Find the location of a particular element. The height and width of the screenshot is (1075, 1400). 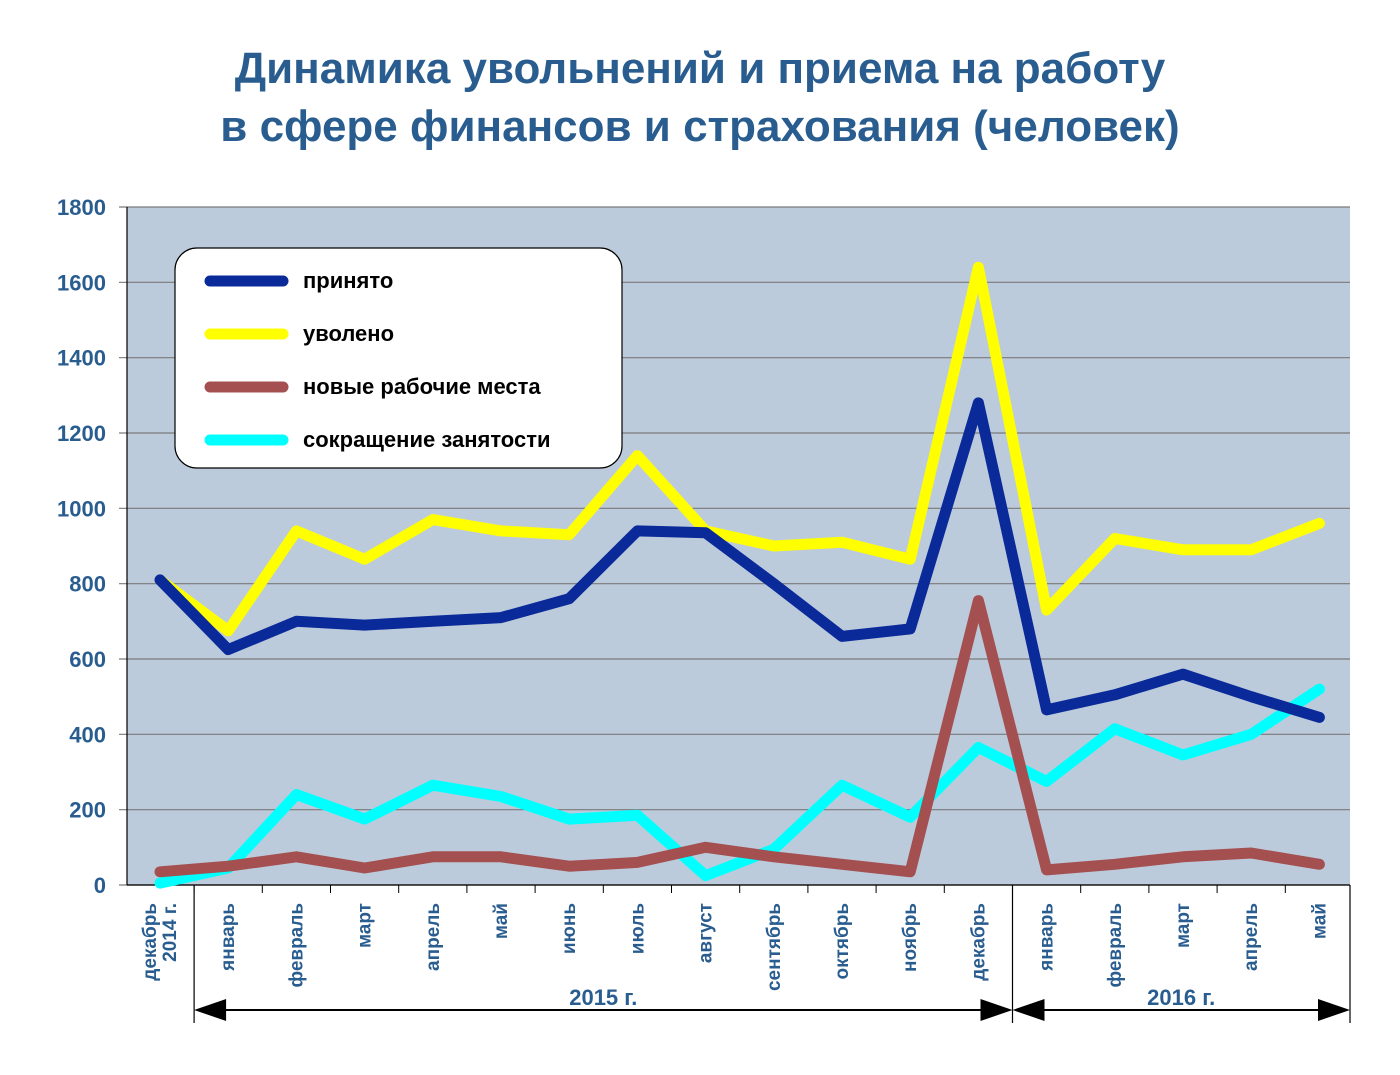

y-axis-ticks: 0 200 400 600 800 1000 1200 1400 1600 1800 is located at coordinates (81, 546).